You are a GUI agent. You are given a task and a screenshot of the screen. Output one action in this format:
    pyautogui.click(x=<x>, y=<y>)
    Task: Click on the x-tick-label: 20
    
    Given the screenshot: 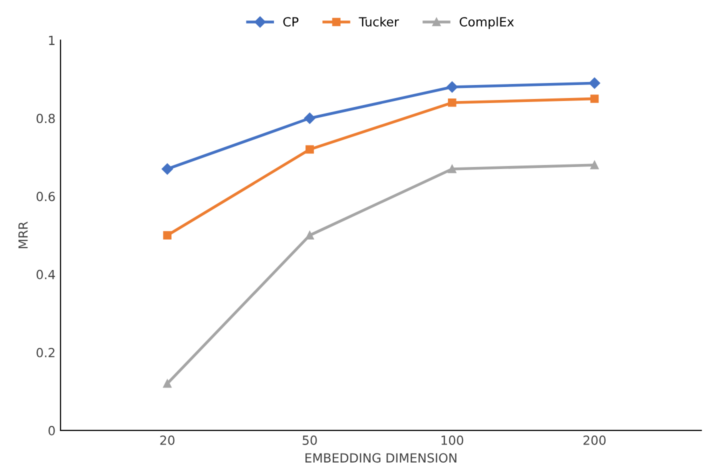 What is the action you would take?
    pyautogui.click(x=167, y=440)
    